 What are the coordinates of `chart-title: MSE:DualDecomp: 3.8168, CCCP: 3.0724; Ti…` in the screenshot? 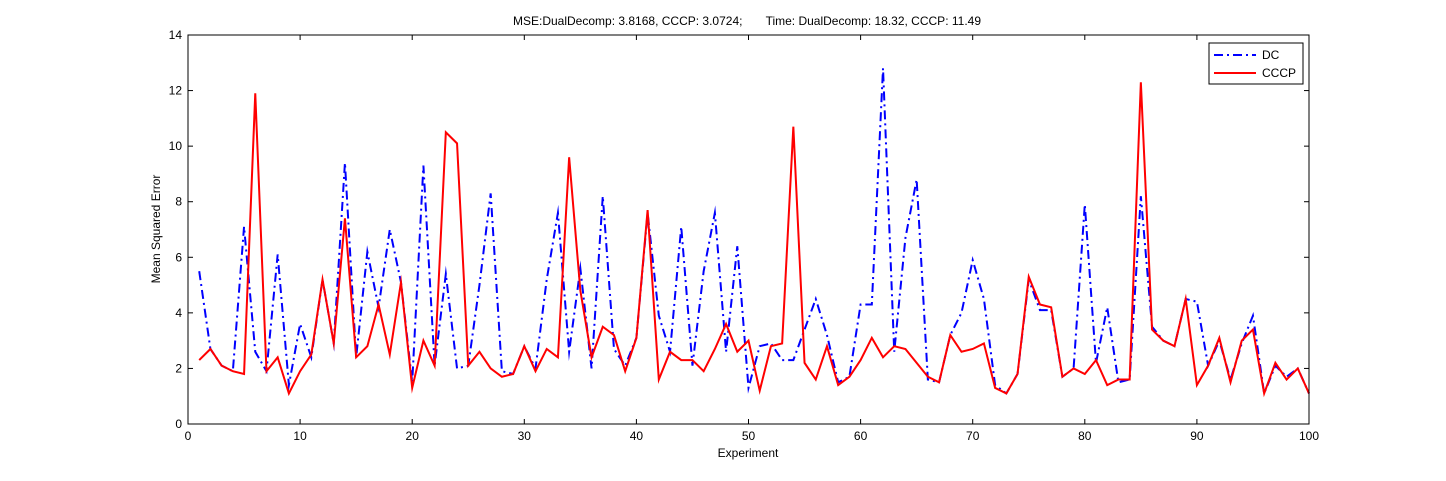 It's located at (747, 21).